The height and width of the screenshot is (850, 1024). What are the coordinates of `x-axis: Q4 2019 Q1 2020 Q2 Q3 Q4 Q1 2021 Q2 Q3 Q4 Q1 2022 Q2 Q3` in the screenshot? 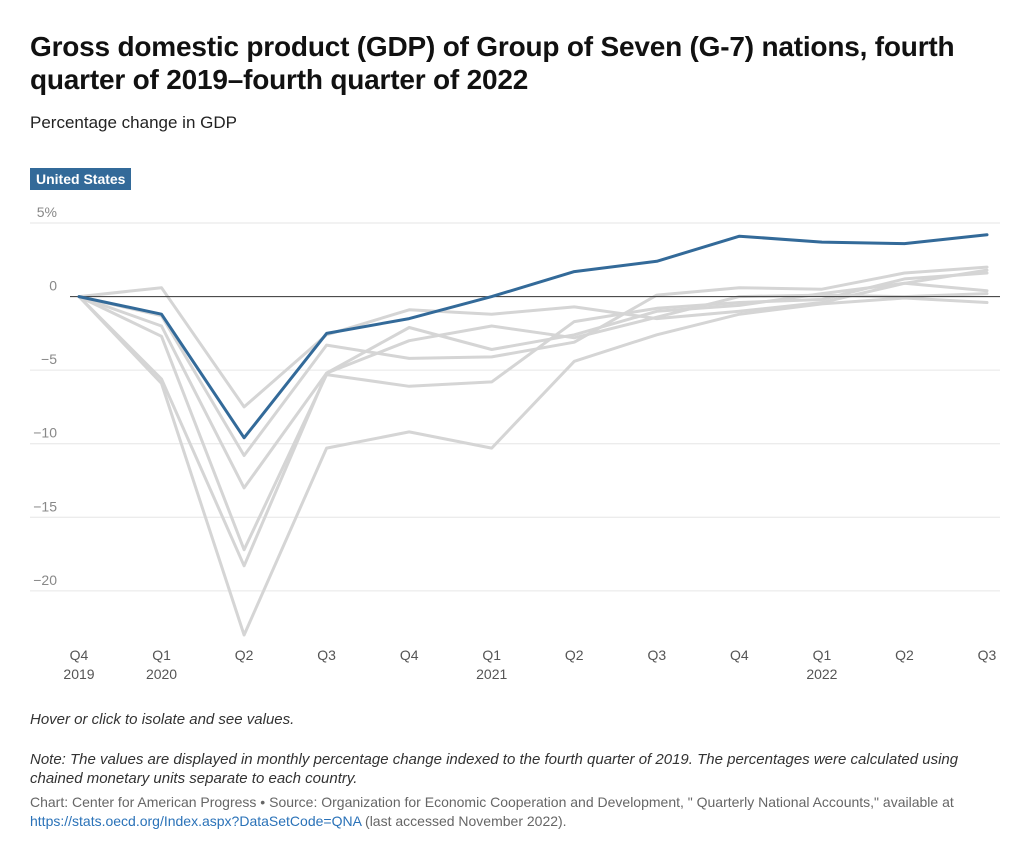 It's located at (529, 664).